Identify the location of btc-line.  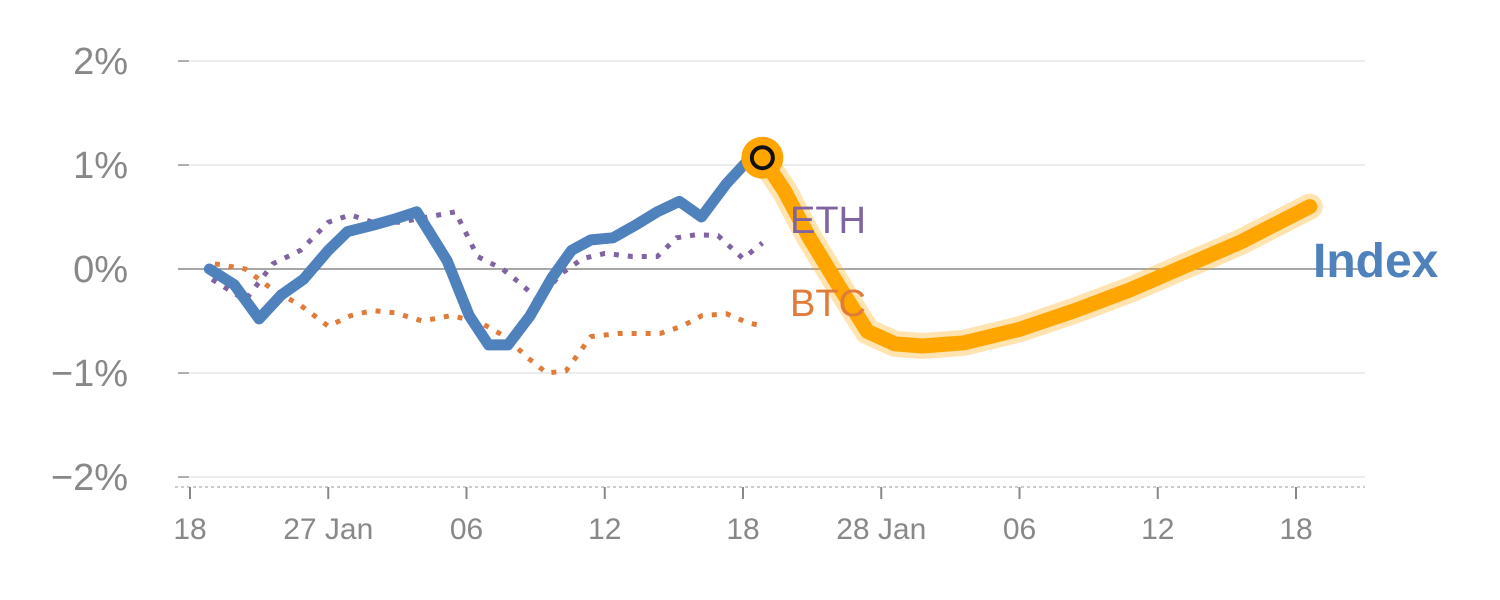
(490, 318).